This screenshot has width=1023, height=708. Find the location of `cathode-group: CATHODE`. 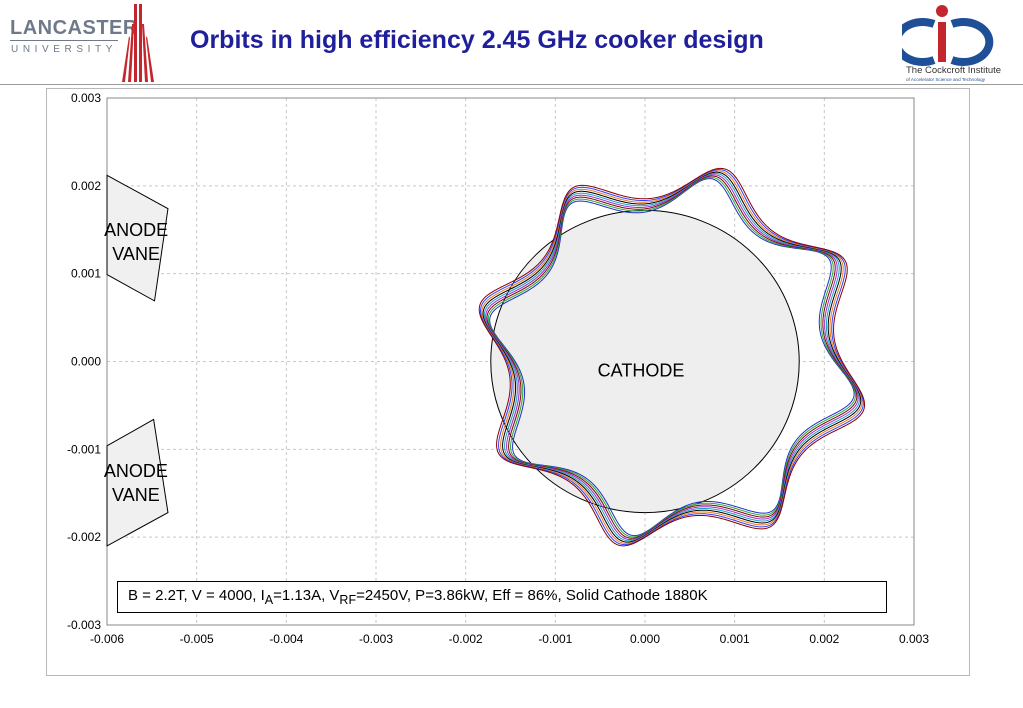

cathode-group: CATHODE is located at coordinates (645, 361).